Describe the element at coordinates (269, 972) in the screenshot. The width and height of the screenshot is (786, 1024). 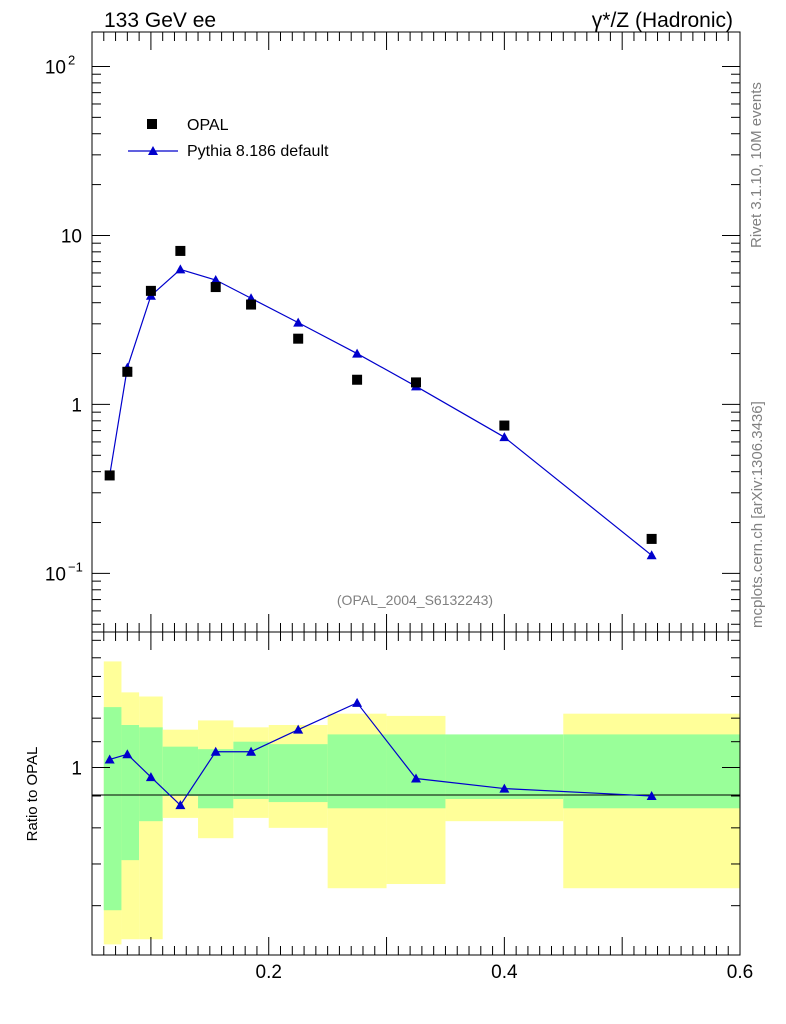
I see `ratio-x-tick-label: 0.2` at that location.